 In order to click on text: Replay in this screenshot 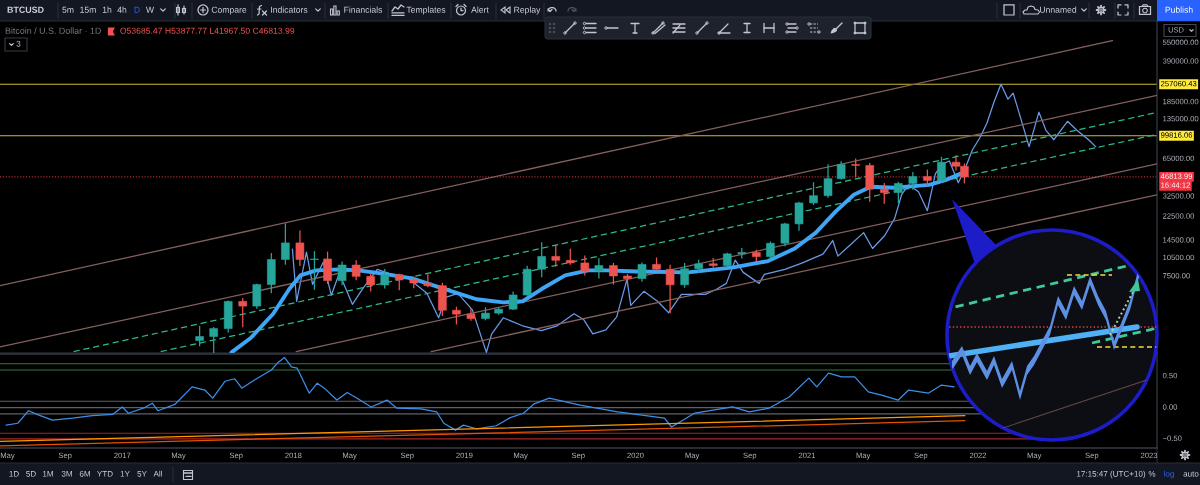, I will do `click(527, 10)`.